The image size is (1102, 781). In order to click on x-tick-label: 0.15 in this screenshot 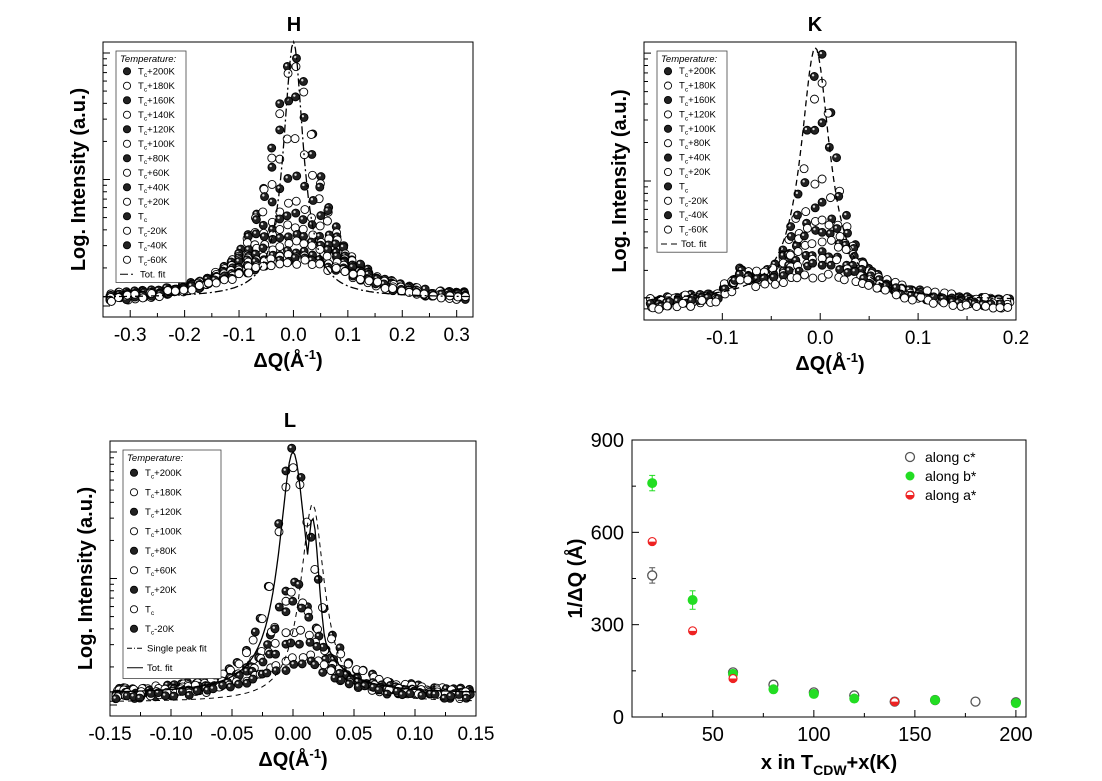, I will do `click(476, 734)`.